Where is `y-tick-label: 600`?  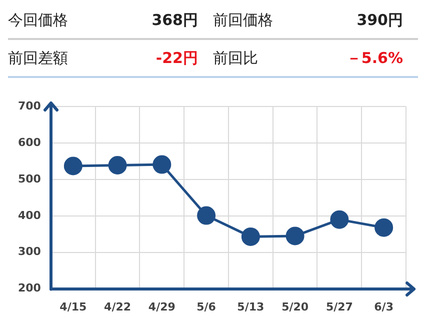
y-tick-label: 600 is located at coordinates (30, 142).